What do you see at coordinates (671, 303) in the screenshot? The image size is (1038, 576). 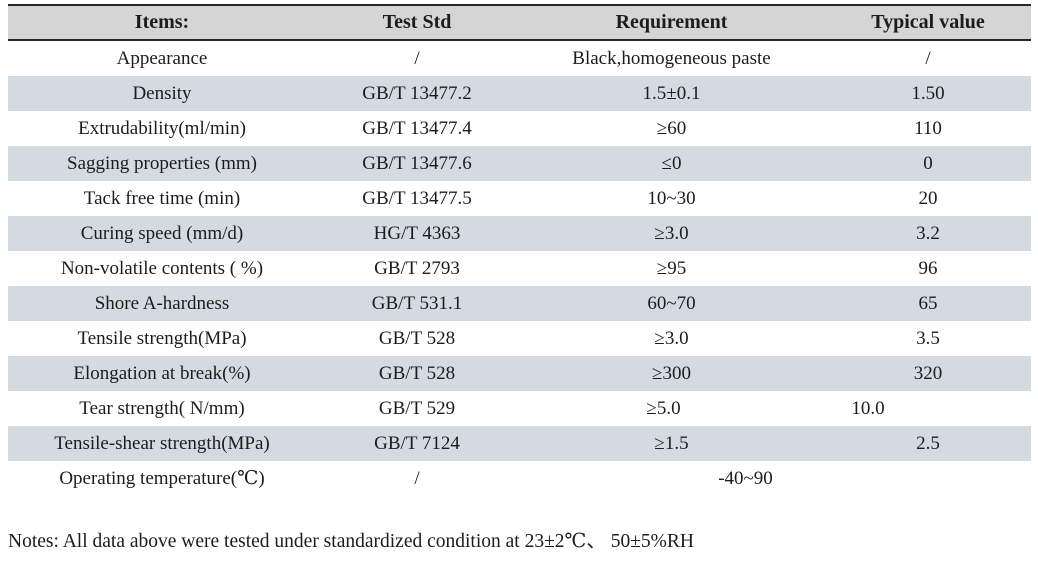 I see `cell-requirement: 60~70` at bounding box center [671, 303].